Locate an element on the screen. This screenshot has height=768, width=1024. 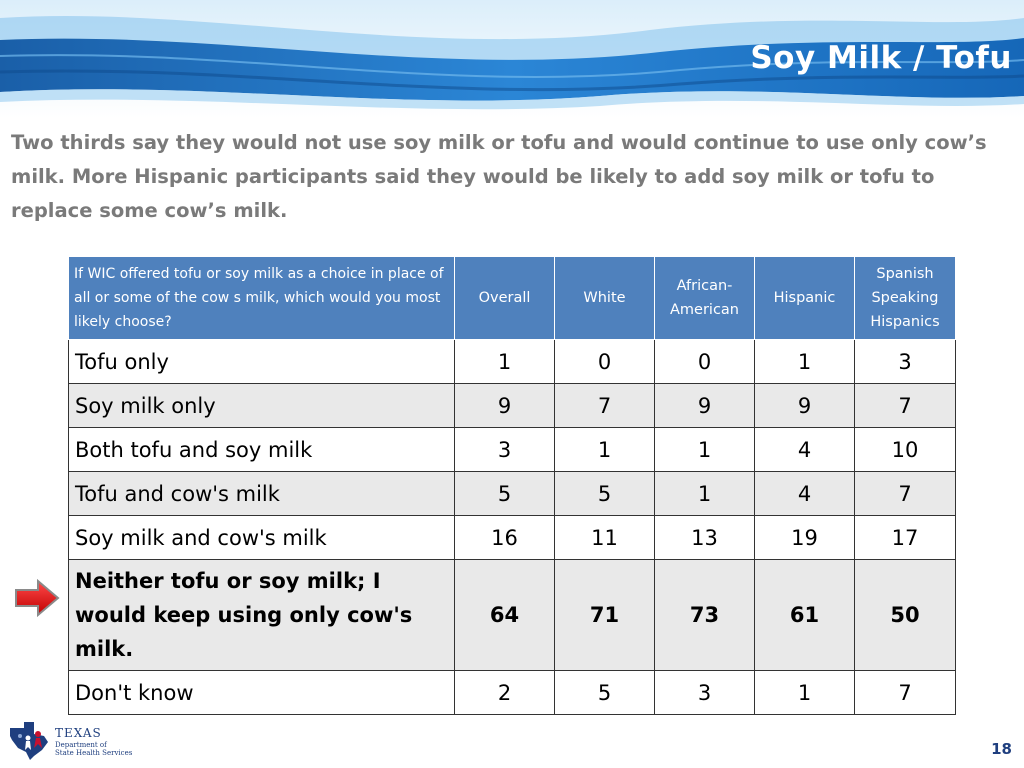
table-row: Tofu only 1 0 0 1 3 is located at coordinates (512, 361).